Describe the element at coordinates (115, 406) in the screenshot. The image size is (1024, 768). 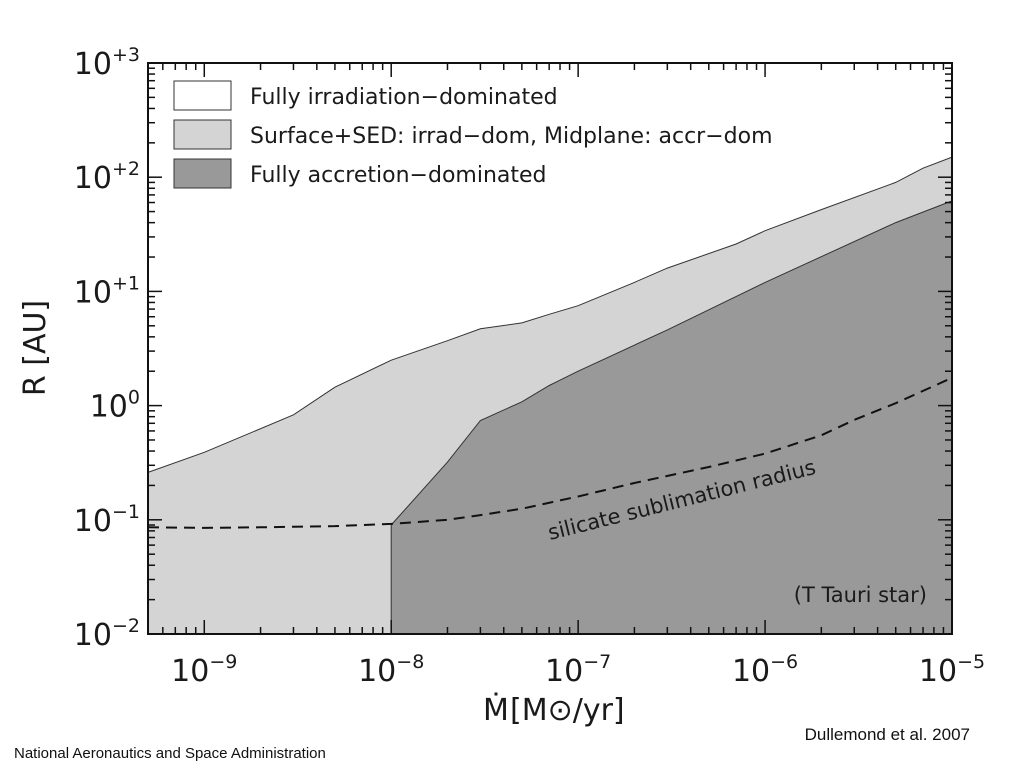
I see `y-tick-label: 10⁰` at that location.